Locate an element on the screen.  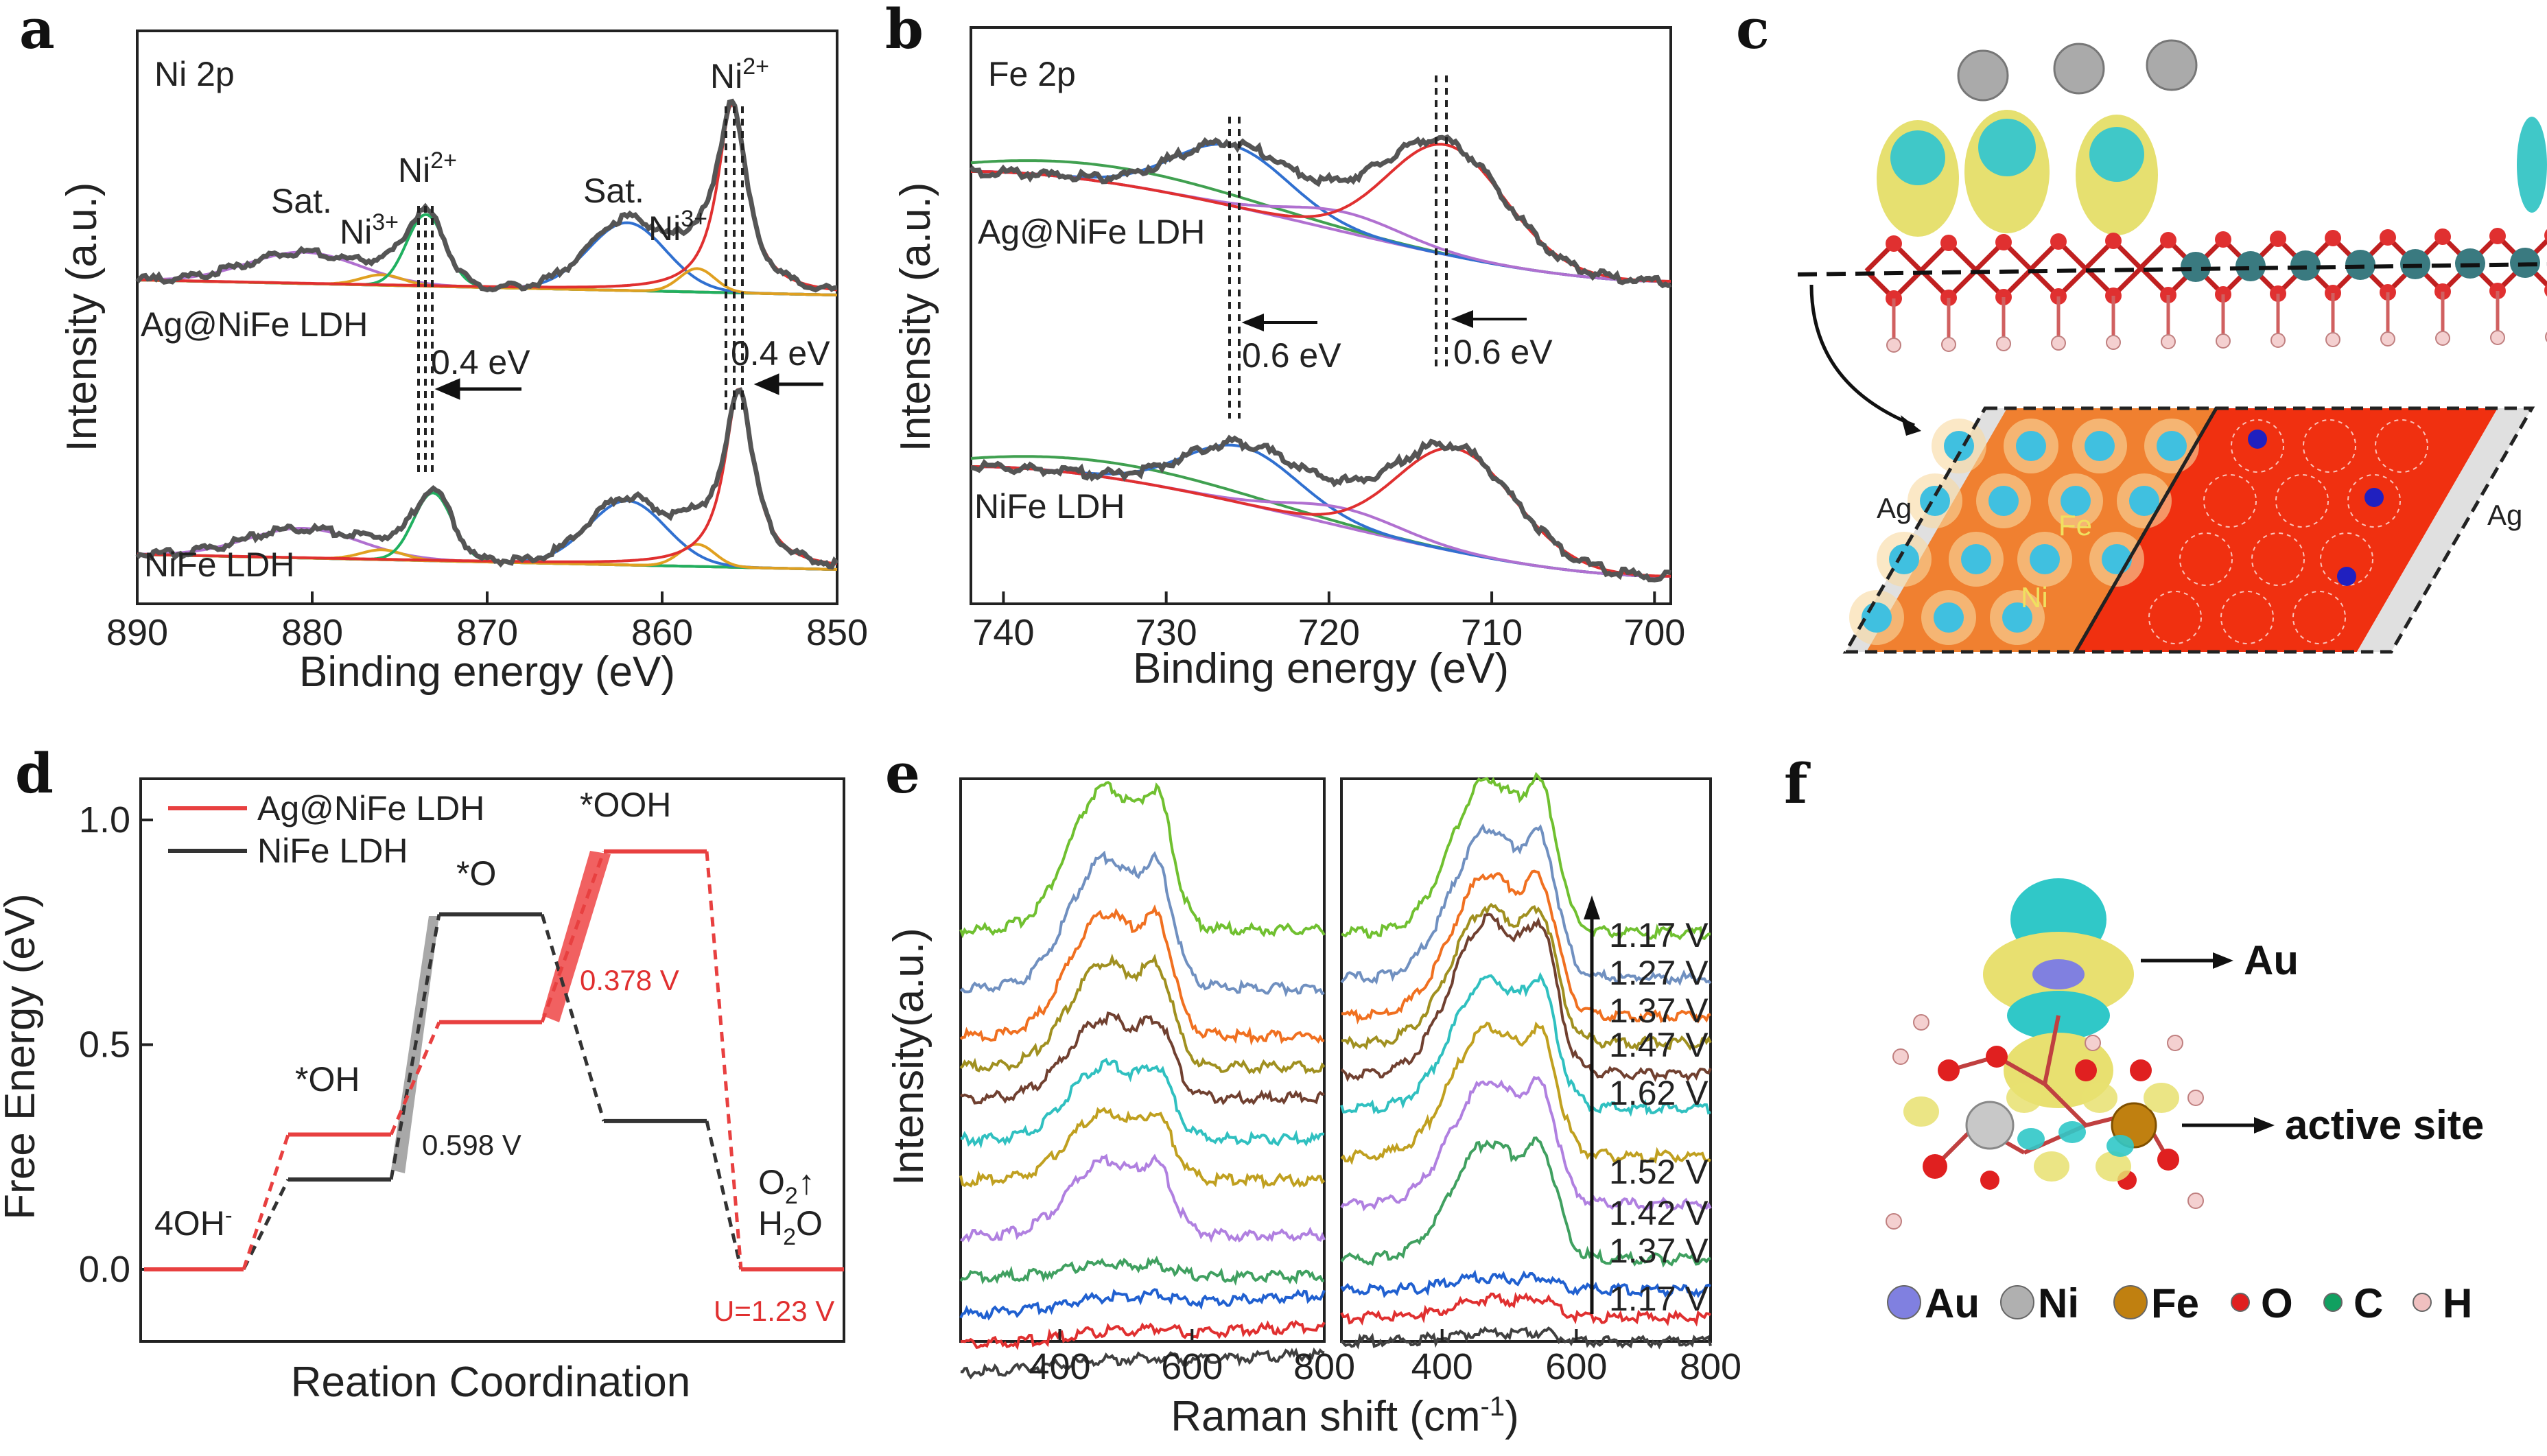
series-label-a2: NiFe LDH is located at coordinates (219, 564).